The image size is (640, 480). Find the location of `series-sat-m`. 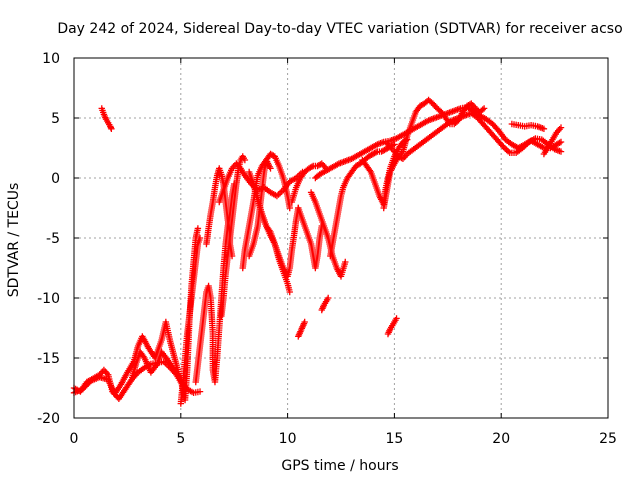

series-sat-m is located at coordinates (256, 214).